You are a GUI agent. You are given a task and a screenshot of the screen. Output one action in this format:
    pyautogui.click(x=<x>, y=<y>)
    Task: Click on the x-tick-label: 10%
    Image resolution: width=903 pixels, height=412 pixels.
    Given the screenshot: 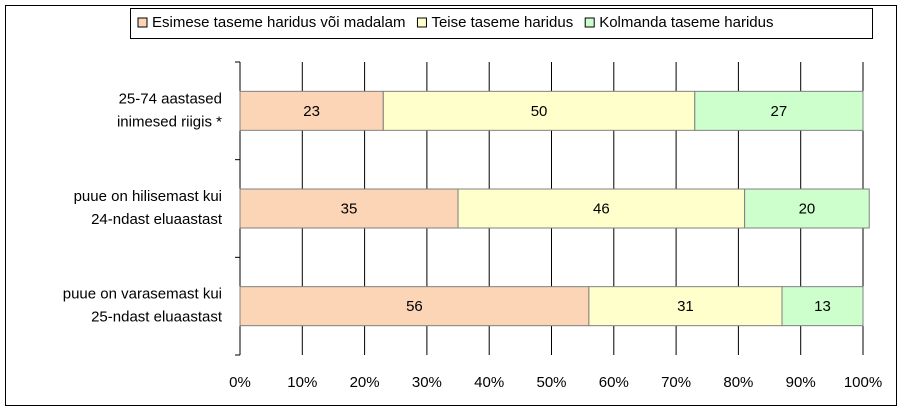 What is the action you would take?
    pyautogui.click(x=302, y=382)
    